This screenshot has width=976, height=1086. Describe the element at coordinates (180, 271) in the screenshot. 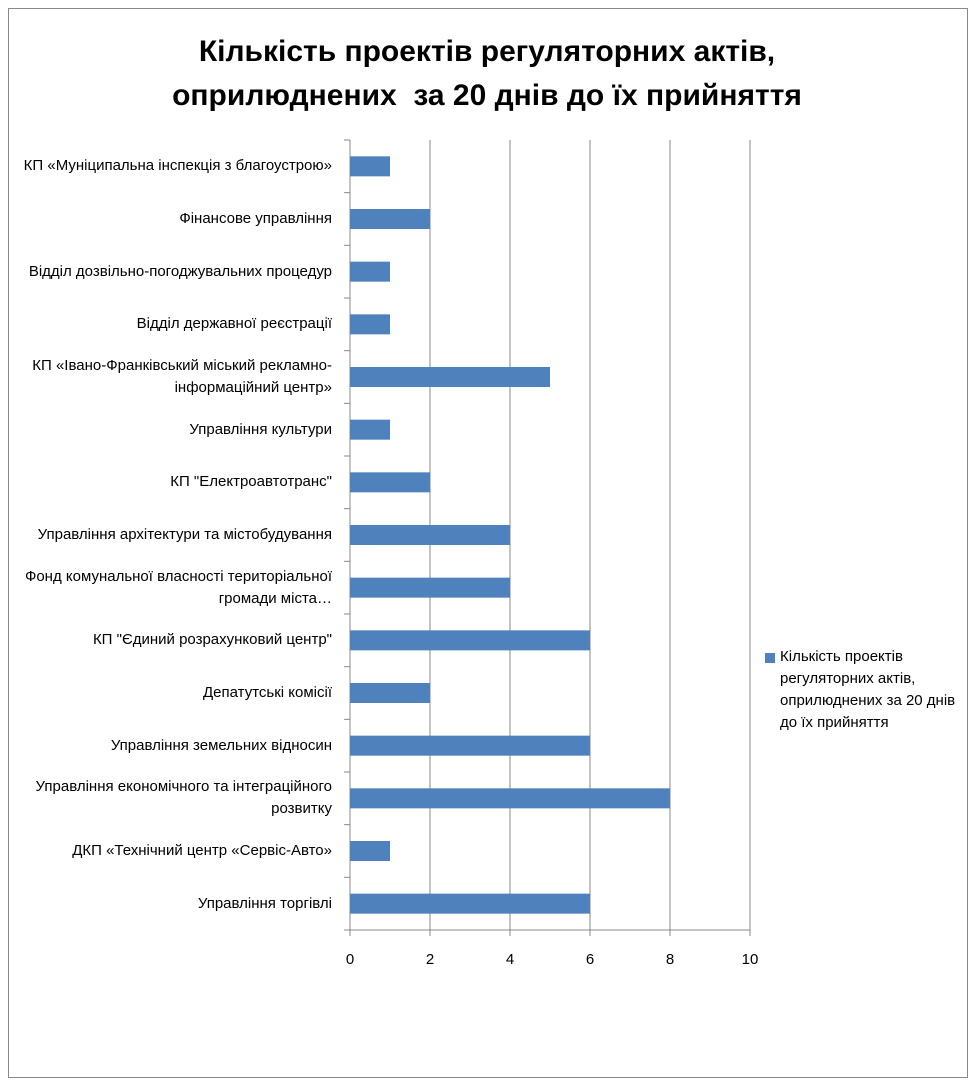

I see `y-tick-label: Відділ дозвільно-погоджувальних процедур` at that location.